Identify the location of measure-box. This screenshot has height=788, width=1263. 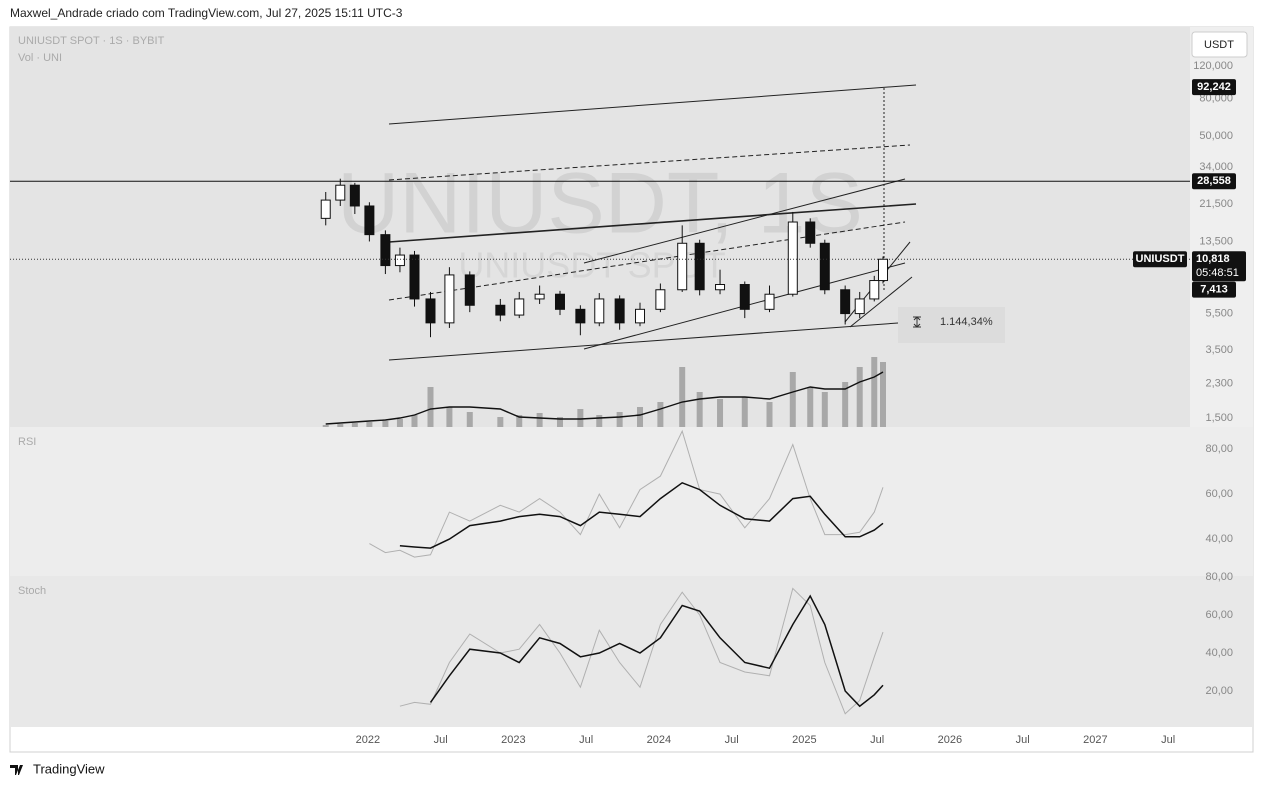
(951, 325).